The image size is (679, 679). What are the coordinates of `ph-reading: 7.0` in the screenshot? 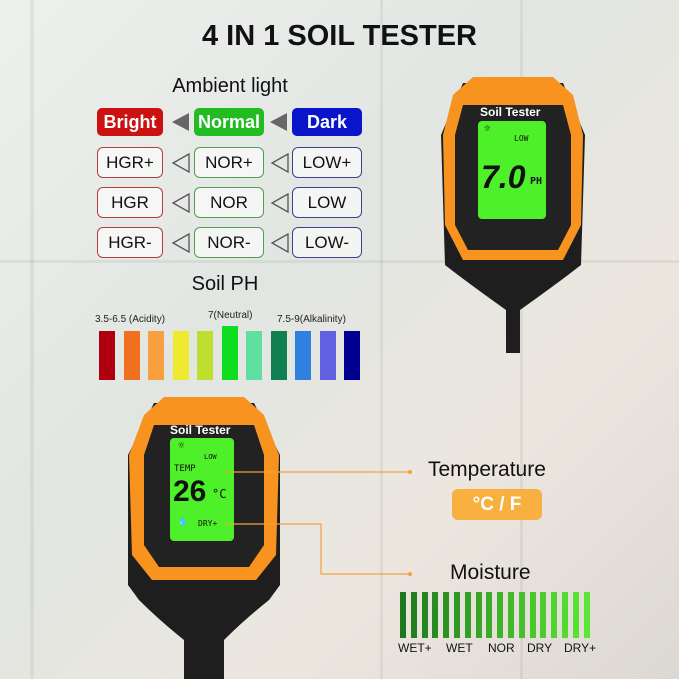 It's located at (503, 177).